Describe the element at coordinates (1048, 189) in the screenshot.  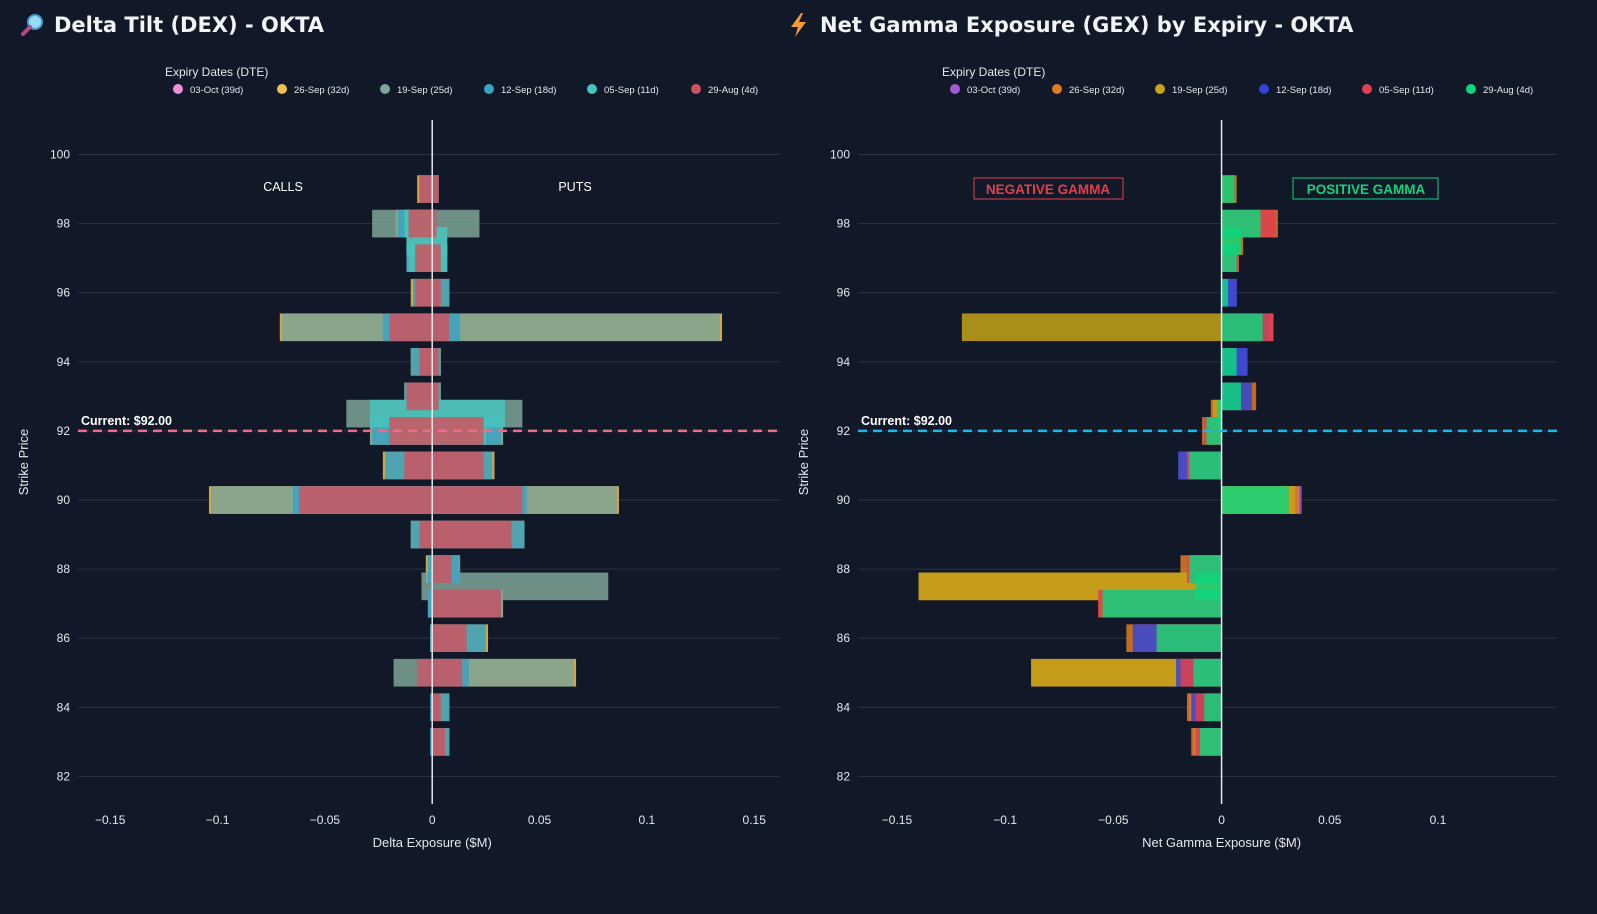
I see `negative-gamma-label: NEGATIVE GAMMA` at that location.